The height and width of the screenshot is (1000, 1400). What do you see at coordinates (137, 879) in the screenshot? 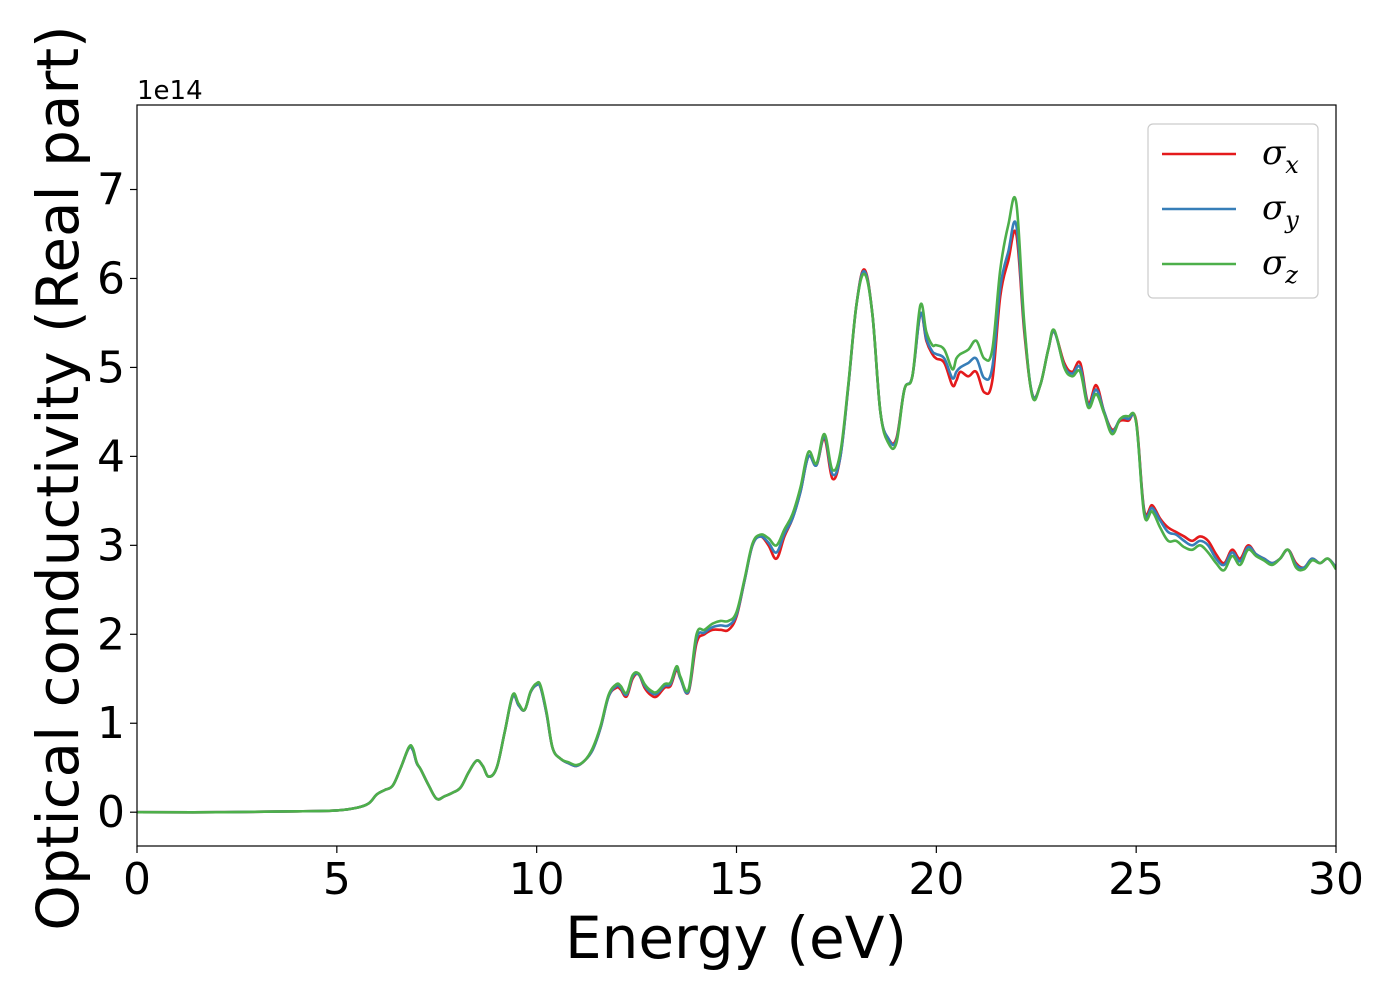
I see `x-tick-label: 0` at bounding box center [137, 879].